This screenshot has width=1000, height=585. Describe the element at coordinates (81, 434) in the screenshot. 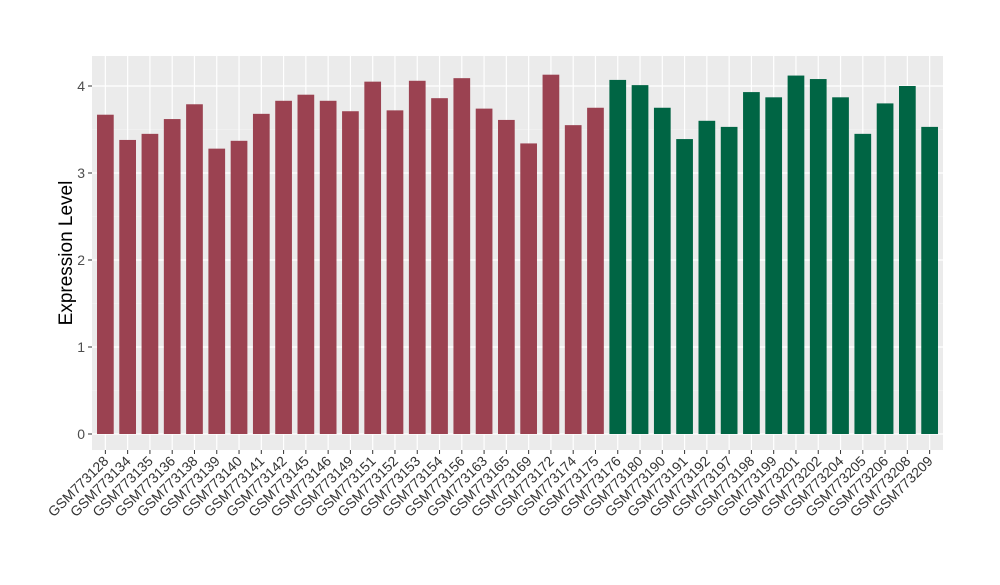

I see `y-tick-label: 0` at that location.